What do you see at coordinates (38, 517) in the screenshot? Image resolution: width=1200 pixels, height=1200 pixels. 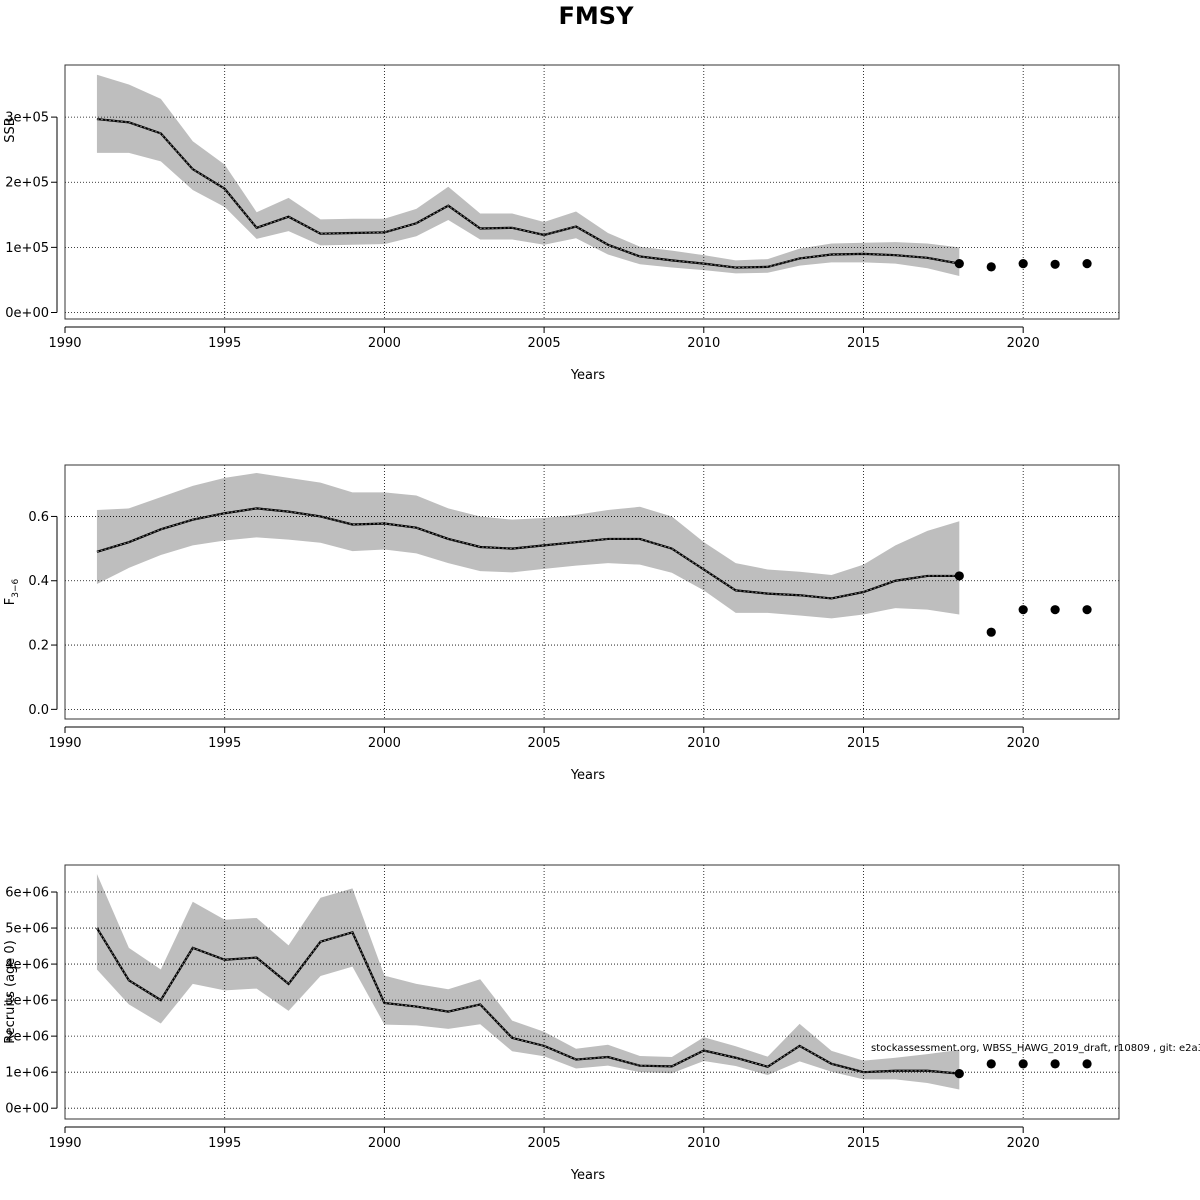 I see `y-tick-label: 0.6` at bounding box center [38, 517].